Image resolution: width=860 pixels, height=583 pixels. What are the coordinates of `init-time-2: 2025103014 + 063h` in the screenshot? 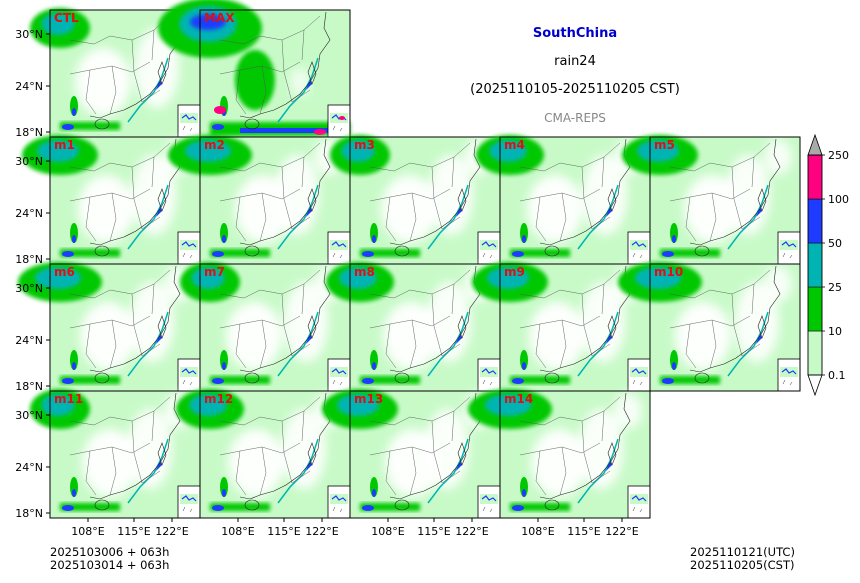 It's located at (110, 565).